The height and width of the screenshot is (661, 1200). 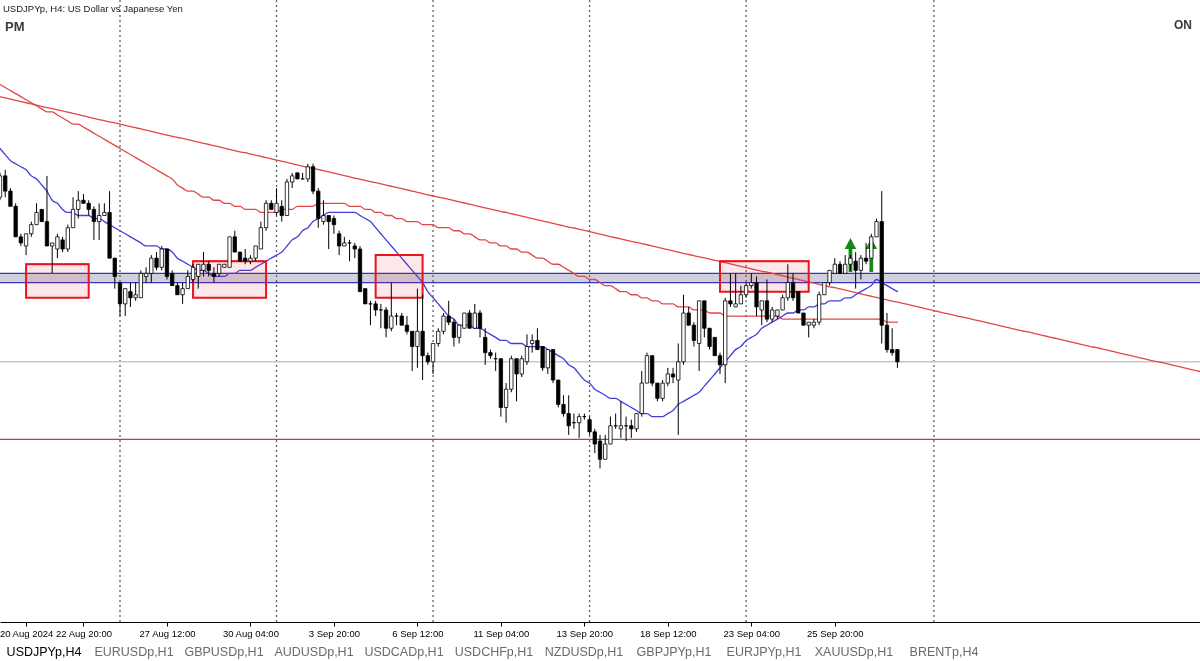 I want to click on text: USDCHFp,H1, so click(x=494, y=652).